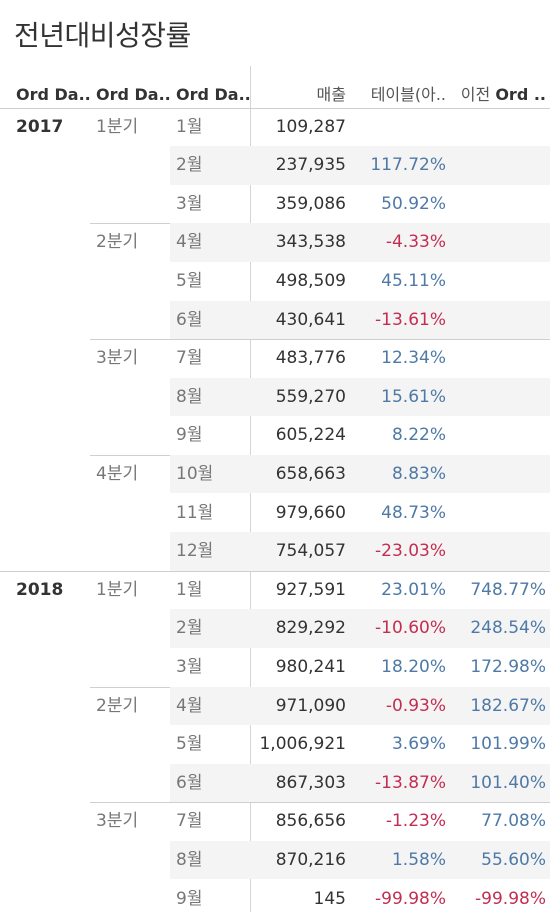 The image size is (550, 918). I want to click on prior-growth-value: 248.54%, so click(508, 628).